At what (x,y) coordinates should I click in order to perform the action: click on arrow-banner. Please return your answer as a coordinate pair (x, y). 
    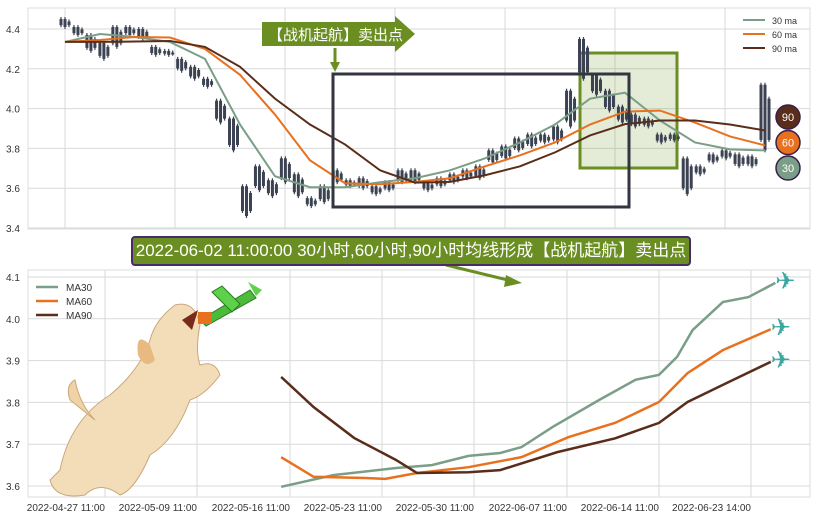
    Looking at the image, I should click on (338, 34).